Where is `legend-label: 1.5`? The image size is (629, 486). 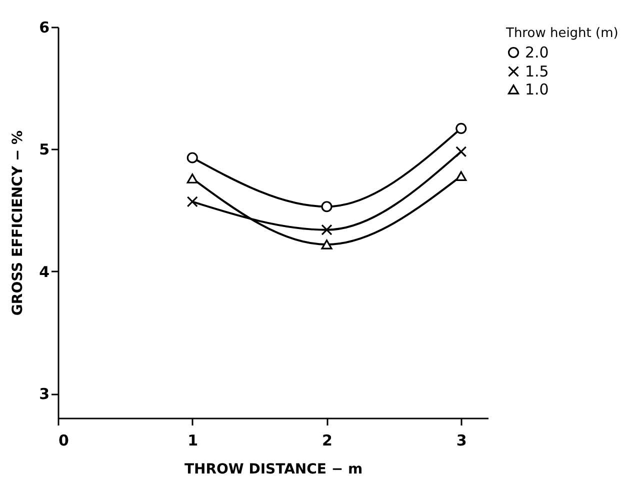
legend-label: 1.5 is located at coordinates (537, 71).